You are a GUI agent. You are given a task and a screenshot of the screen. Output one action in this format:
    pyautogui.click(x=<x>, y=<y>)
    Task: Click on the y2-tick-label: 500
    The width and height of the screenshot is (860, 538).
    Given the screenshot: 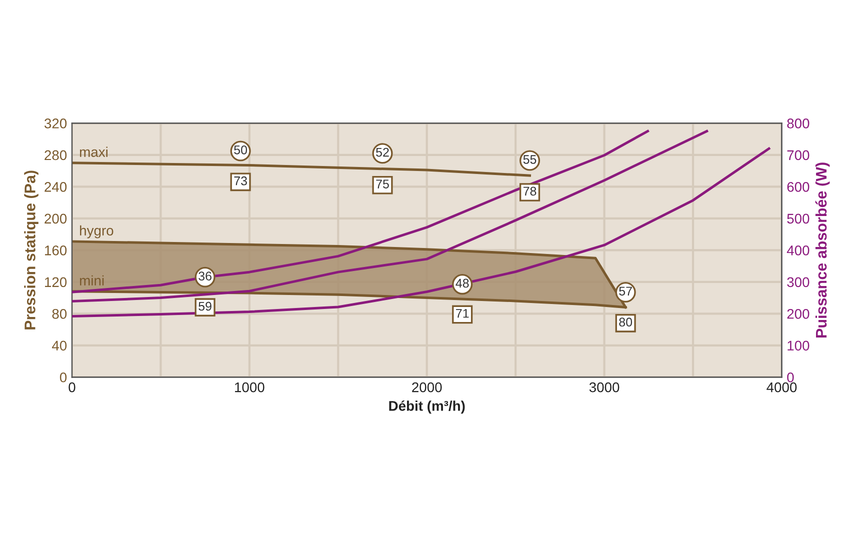 What is the action you would take?
    pyautogui.click(x=798, y=219)
    